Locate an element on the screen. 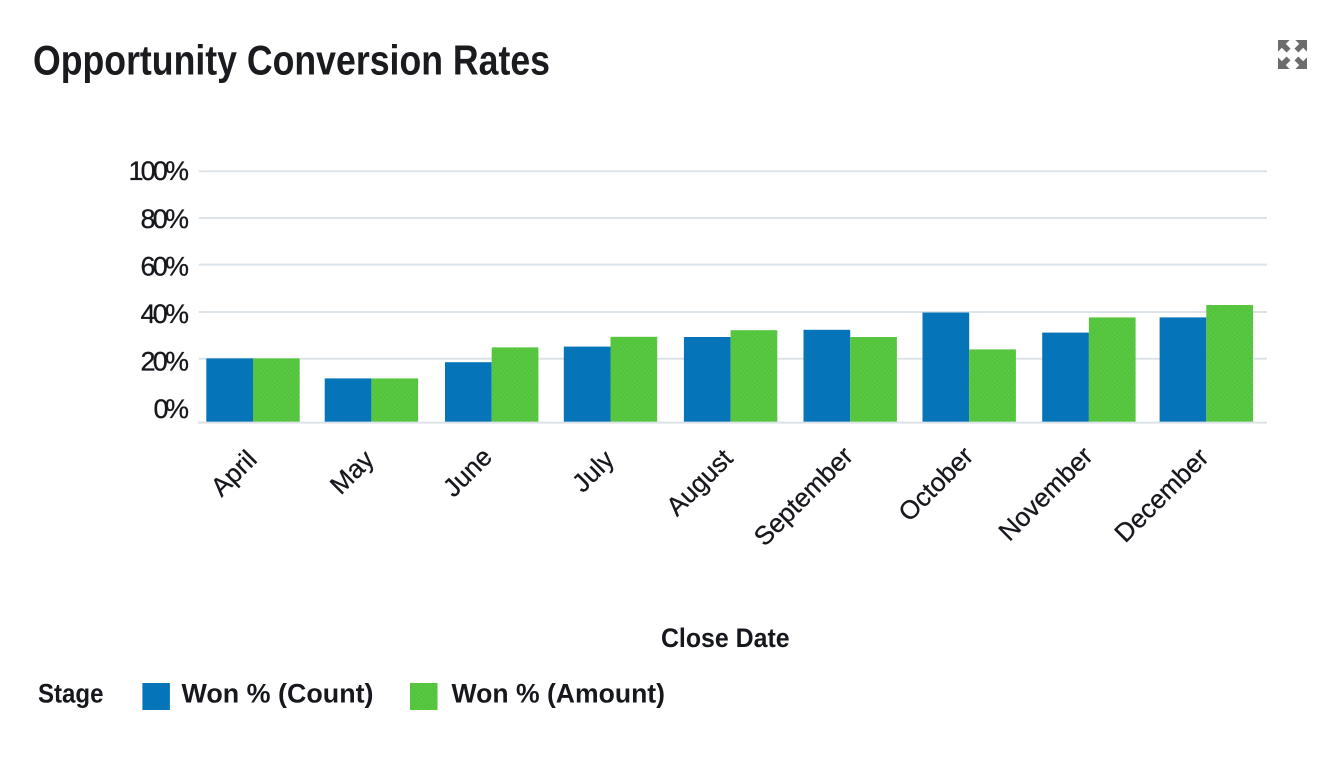 The width and height of the screenshot is (1341, 766). svg-text: 20% is located at coordinates (165, 362).